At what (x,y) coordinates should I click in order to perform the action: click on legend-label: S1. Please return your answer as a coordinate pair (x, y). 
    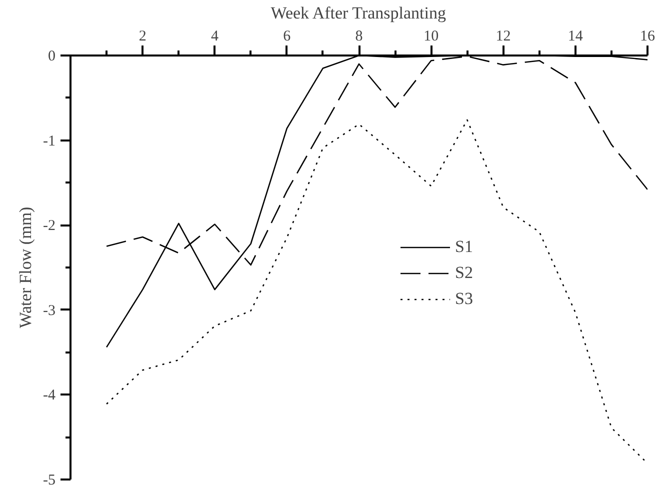
    Looking at the image, I should click on (464, 247).